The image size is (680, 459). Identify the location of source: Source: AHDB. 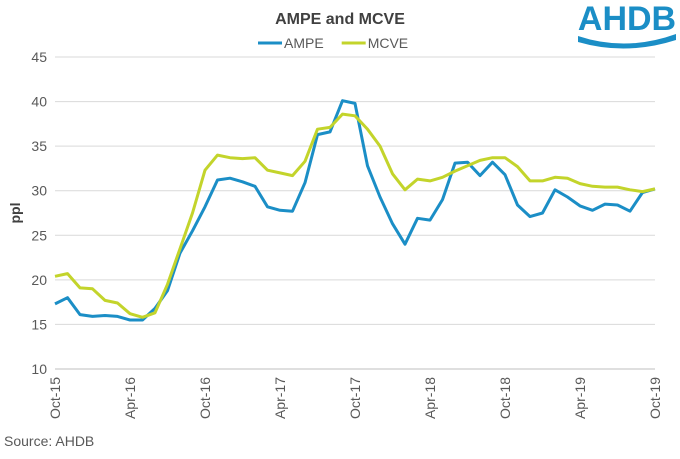
(49, 441).